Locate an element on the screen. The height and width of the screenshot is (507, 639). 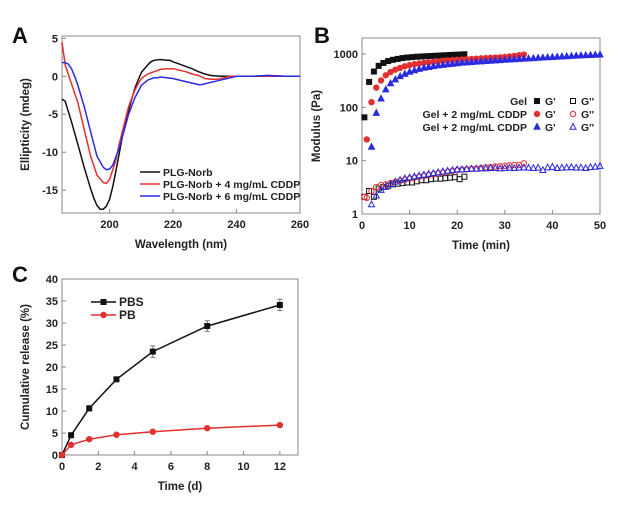
y-tick-label: 0 is located at coordinates (55, 77).